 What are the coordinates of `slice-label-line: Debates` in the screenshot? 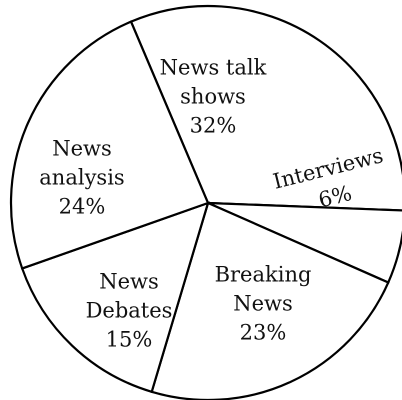 It's located at (129, 311).